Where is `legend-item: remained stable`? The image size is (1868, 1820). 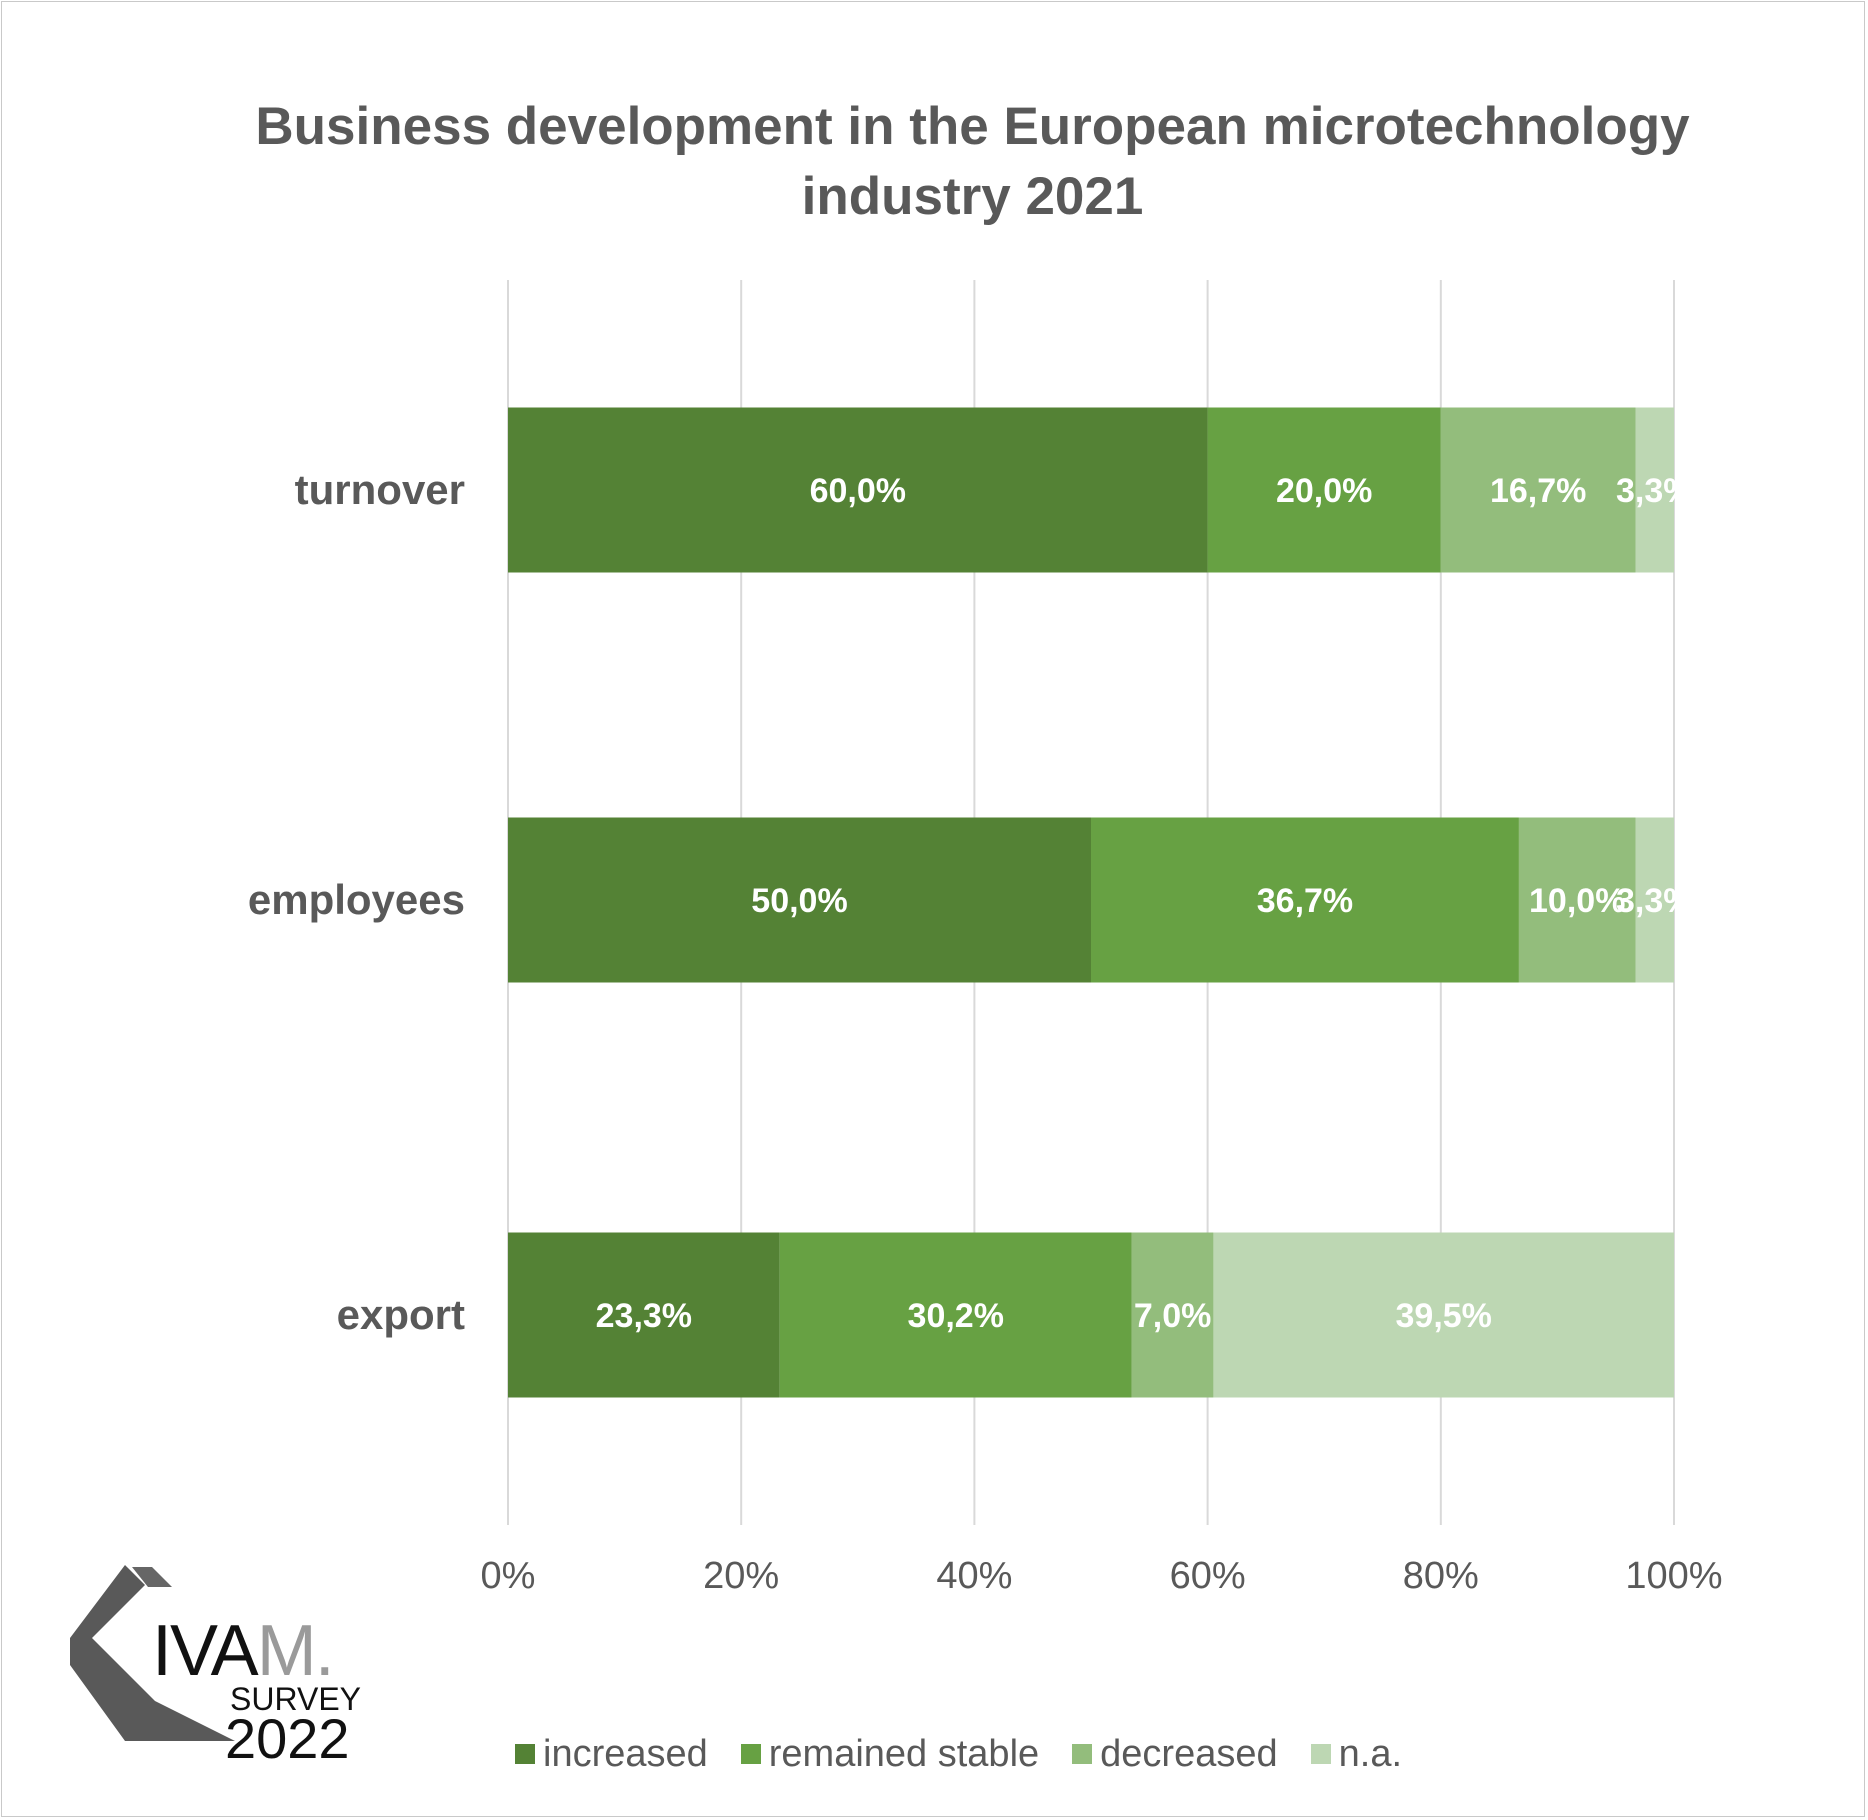 legend-item: remained stable is located at coordinates (890, 1754).